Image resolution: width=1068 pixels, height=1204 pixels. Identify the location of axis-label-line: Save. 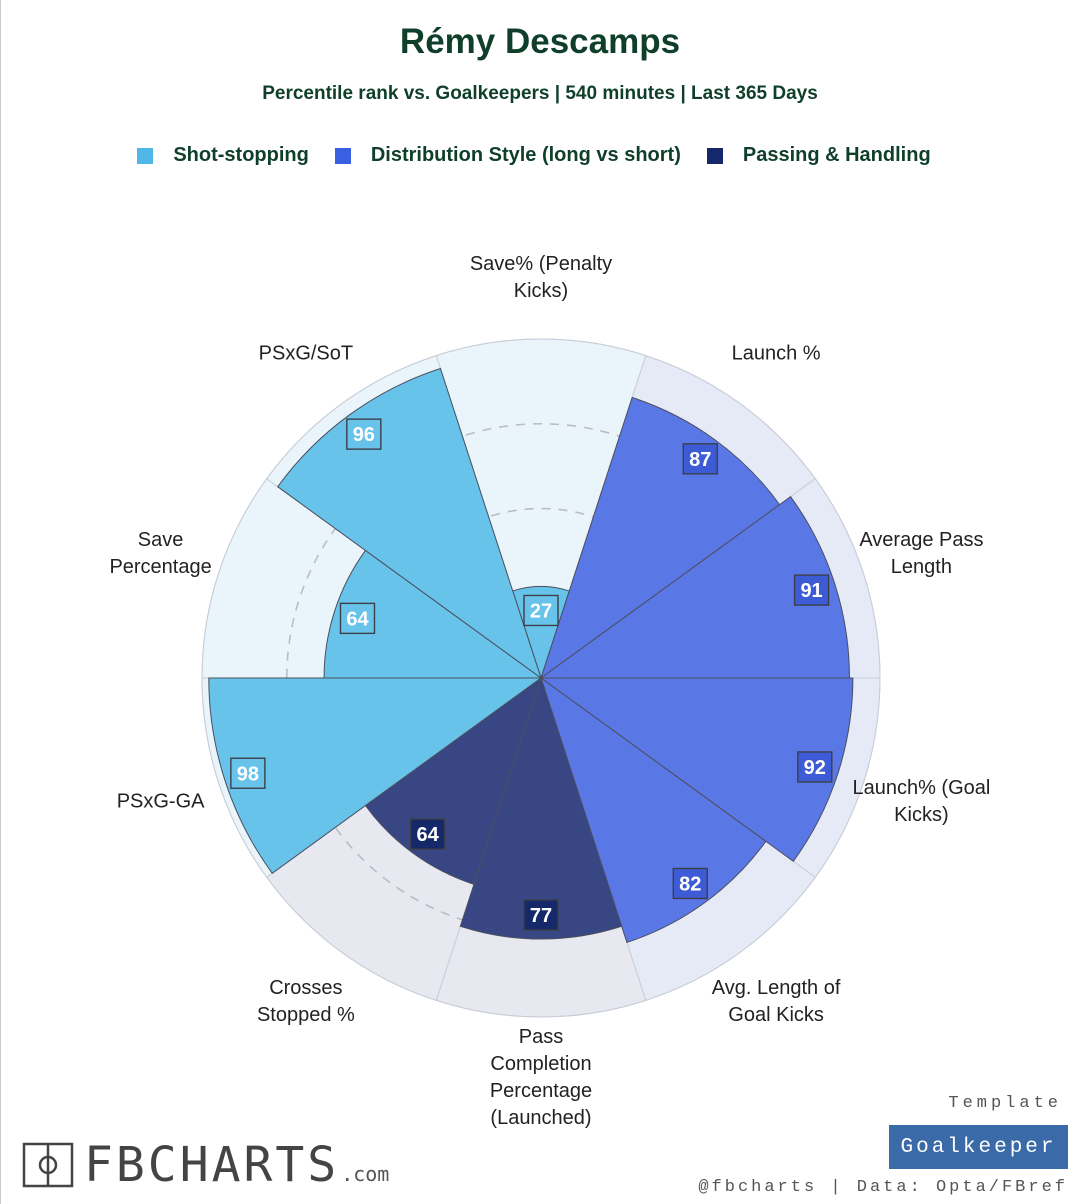
(160, 540).